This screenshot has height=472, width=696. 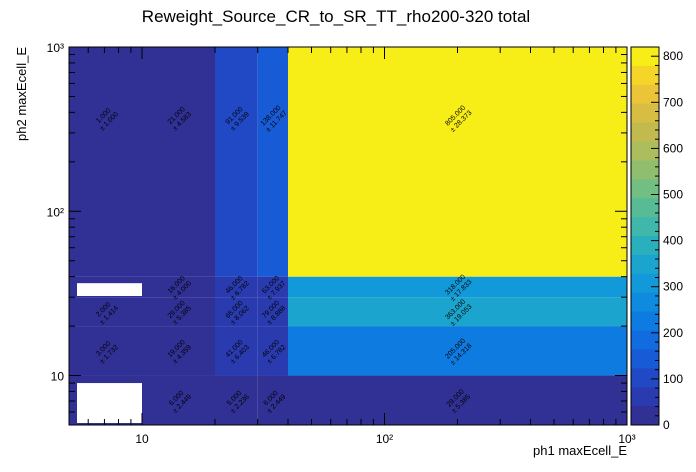 What do you see at coordinates (21, 94) in the screenshot?
I see `y-axis-label: ph2 maxEcell_E` at bounding box center [21, 94].